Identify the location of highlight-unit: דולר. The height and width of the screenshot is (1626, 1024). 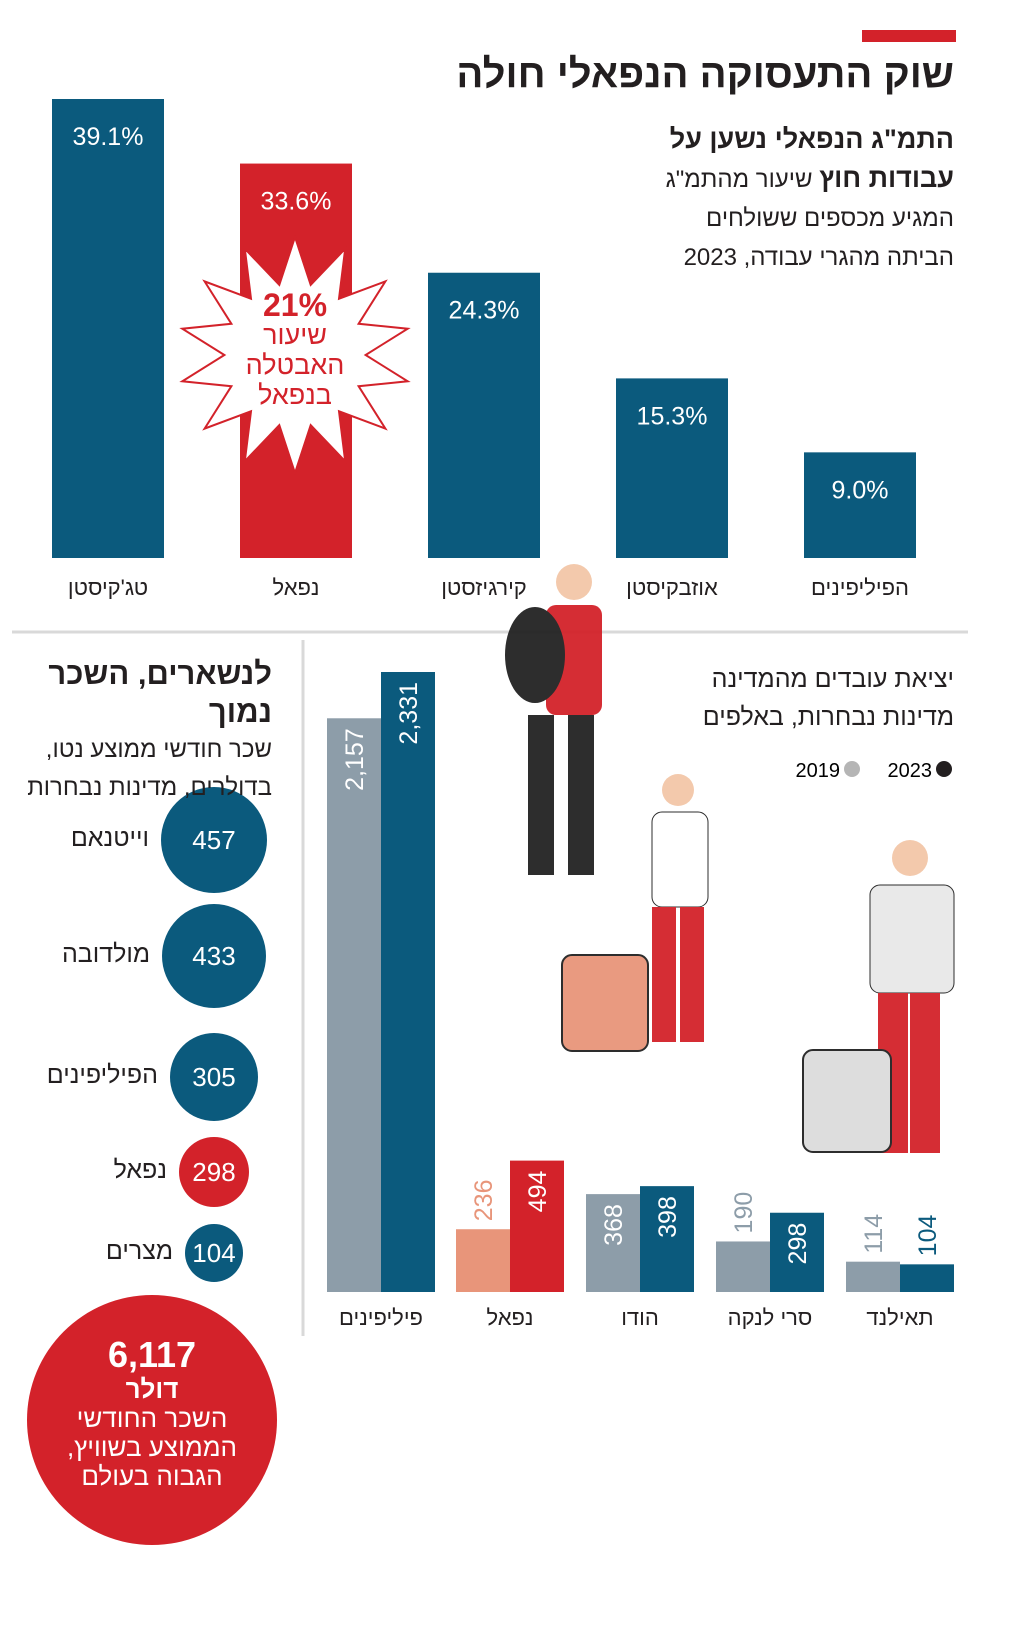
(152, 1389).